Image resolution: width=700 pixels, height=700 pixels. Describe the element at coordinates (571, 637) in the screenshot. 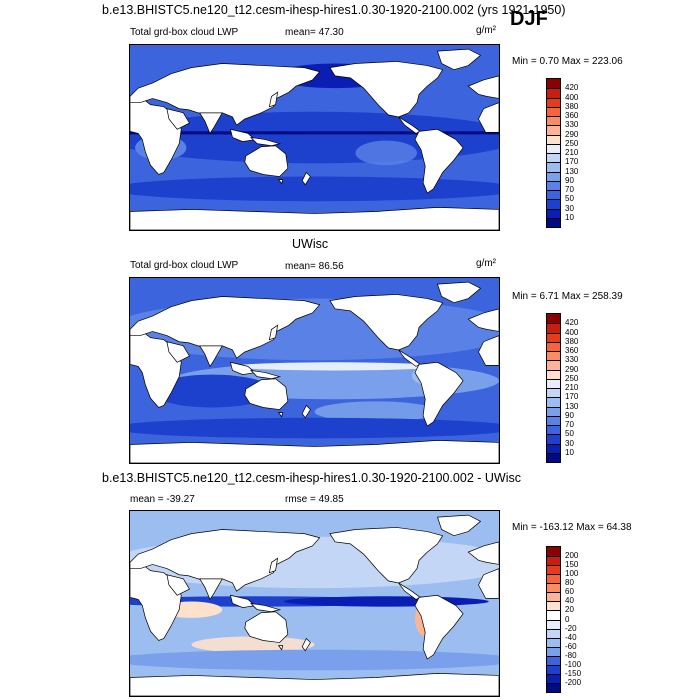

I see `colorbar-tick-label: -40` at that location.